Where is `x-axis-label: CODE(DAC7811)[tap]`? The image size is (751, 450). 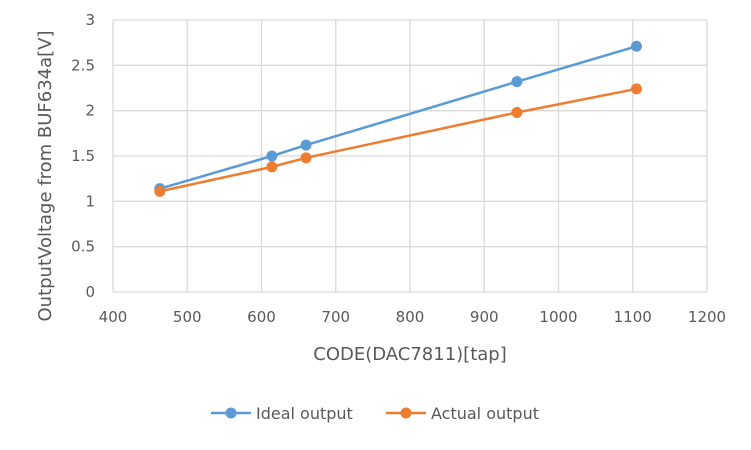 x-axis-label: CODE(DAC7811)[tap] is located at coordinates (410, 354).